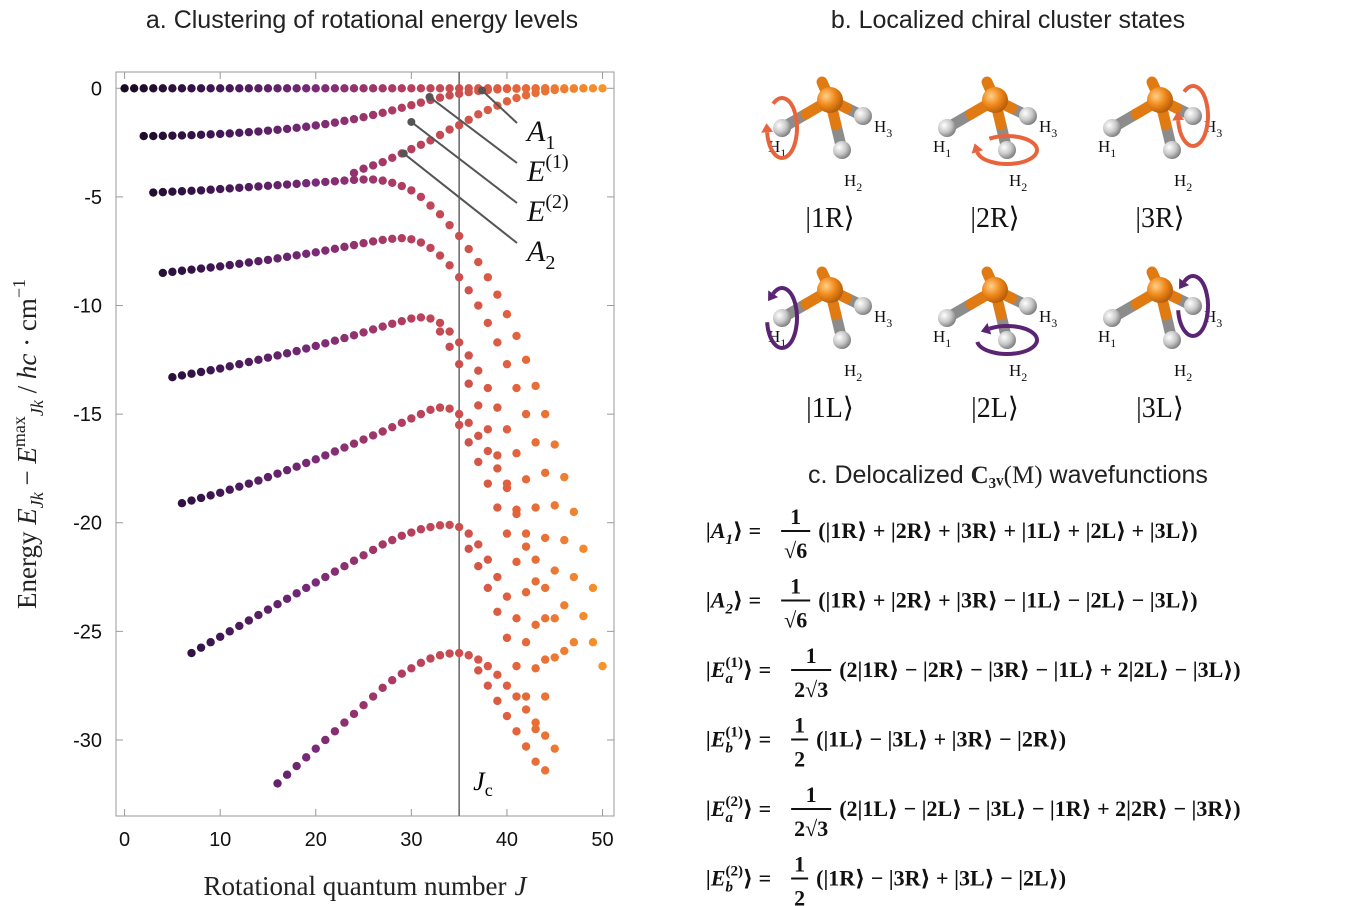  I want to click on atom-label-sub: 3, so click(889, 133).